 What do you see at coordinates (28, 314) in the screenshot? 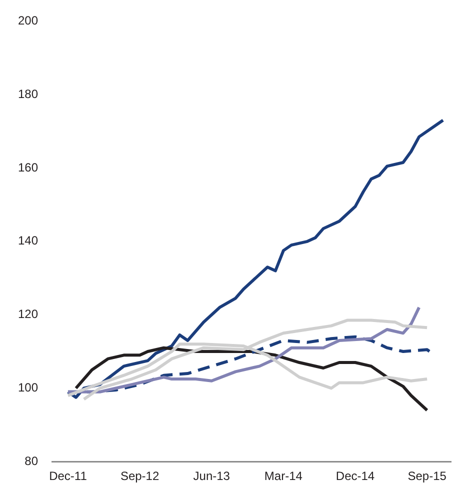
I see `y-tick-label: 120` at bounding box center [28, 314].